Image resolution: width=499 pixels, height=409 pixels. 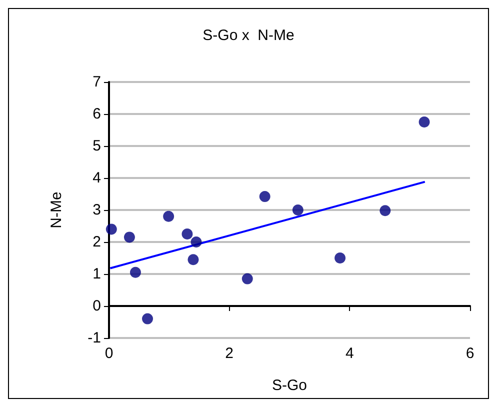 What do you see at coordinates (96, 306) in the screenshot?
I see `y-tick-label: 0` at bounding box center [96, 306].